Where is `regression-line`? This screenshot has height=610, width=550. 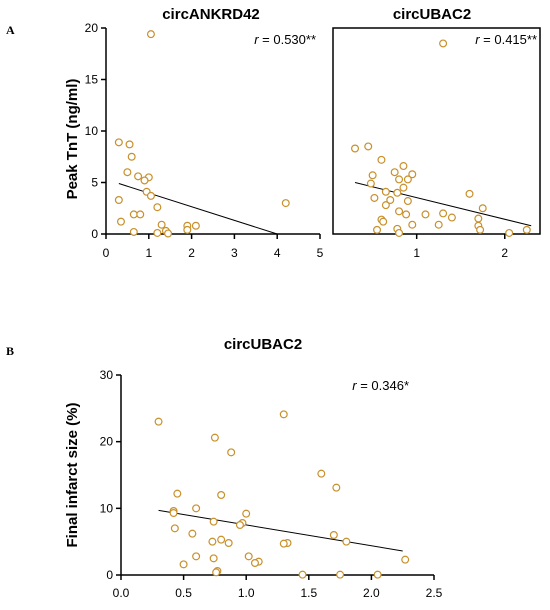 regression-line is located at coordinates (280, 530).